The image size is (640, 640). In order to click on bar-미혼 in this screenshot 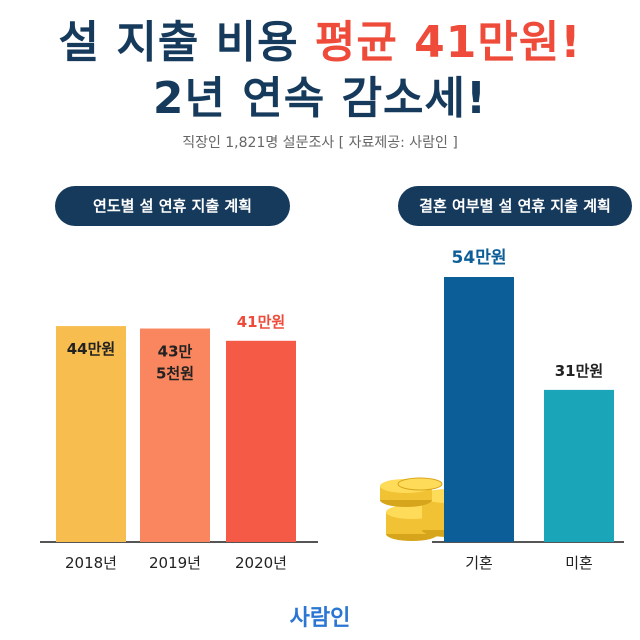, I will do `click(579, 465)`.